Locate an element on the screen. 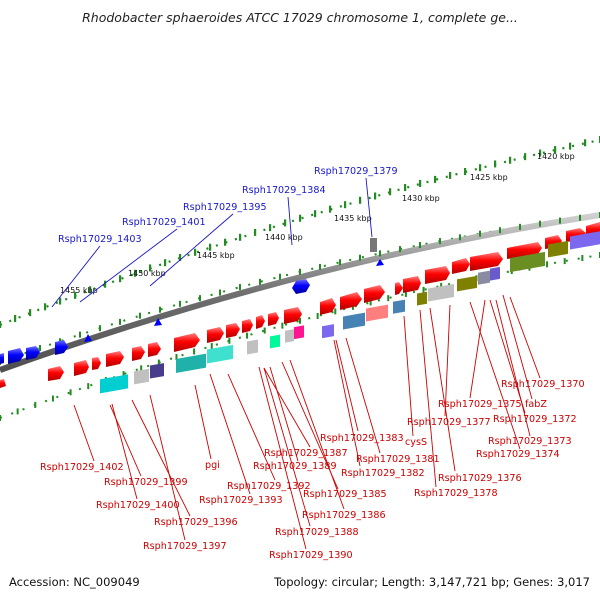  gene-label: Rsph17029_1389 is located at coordinates (295, 466).